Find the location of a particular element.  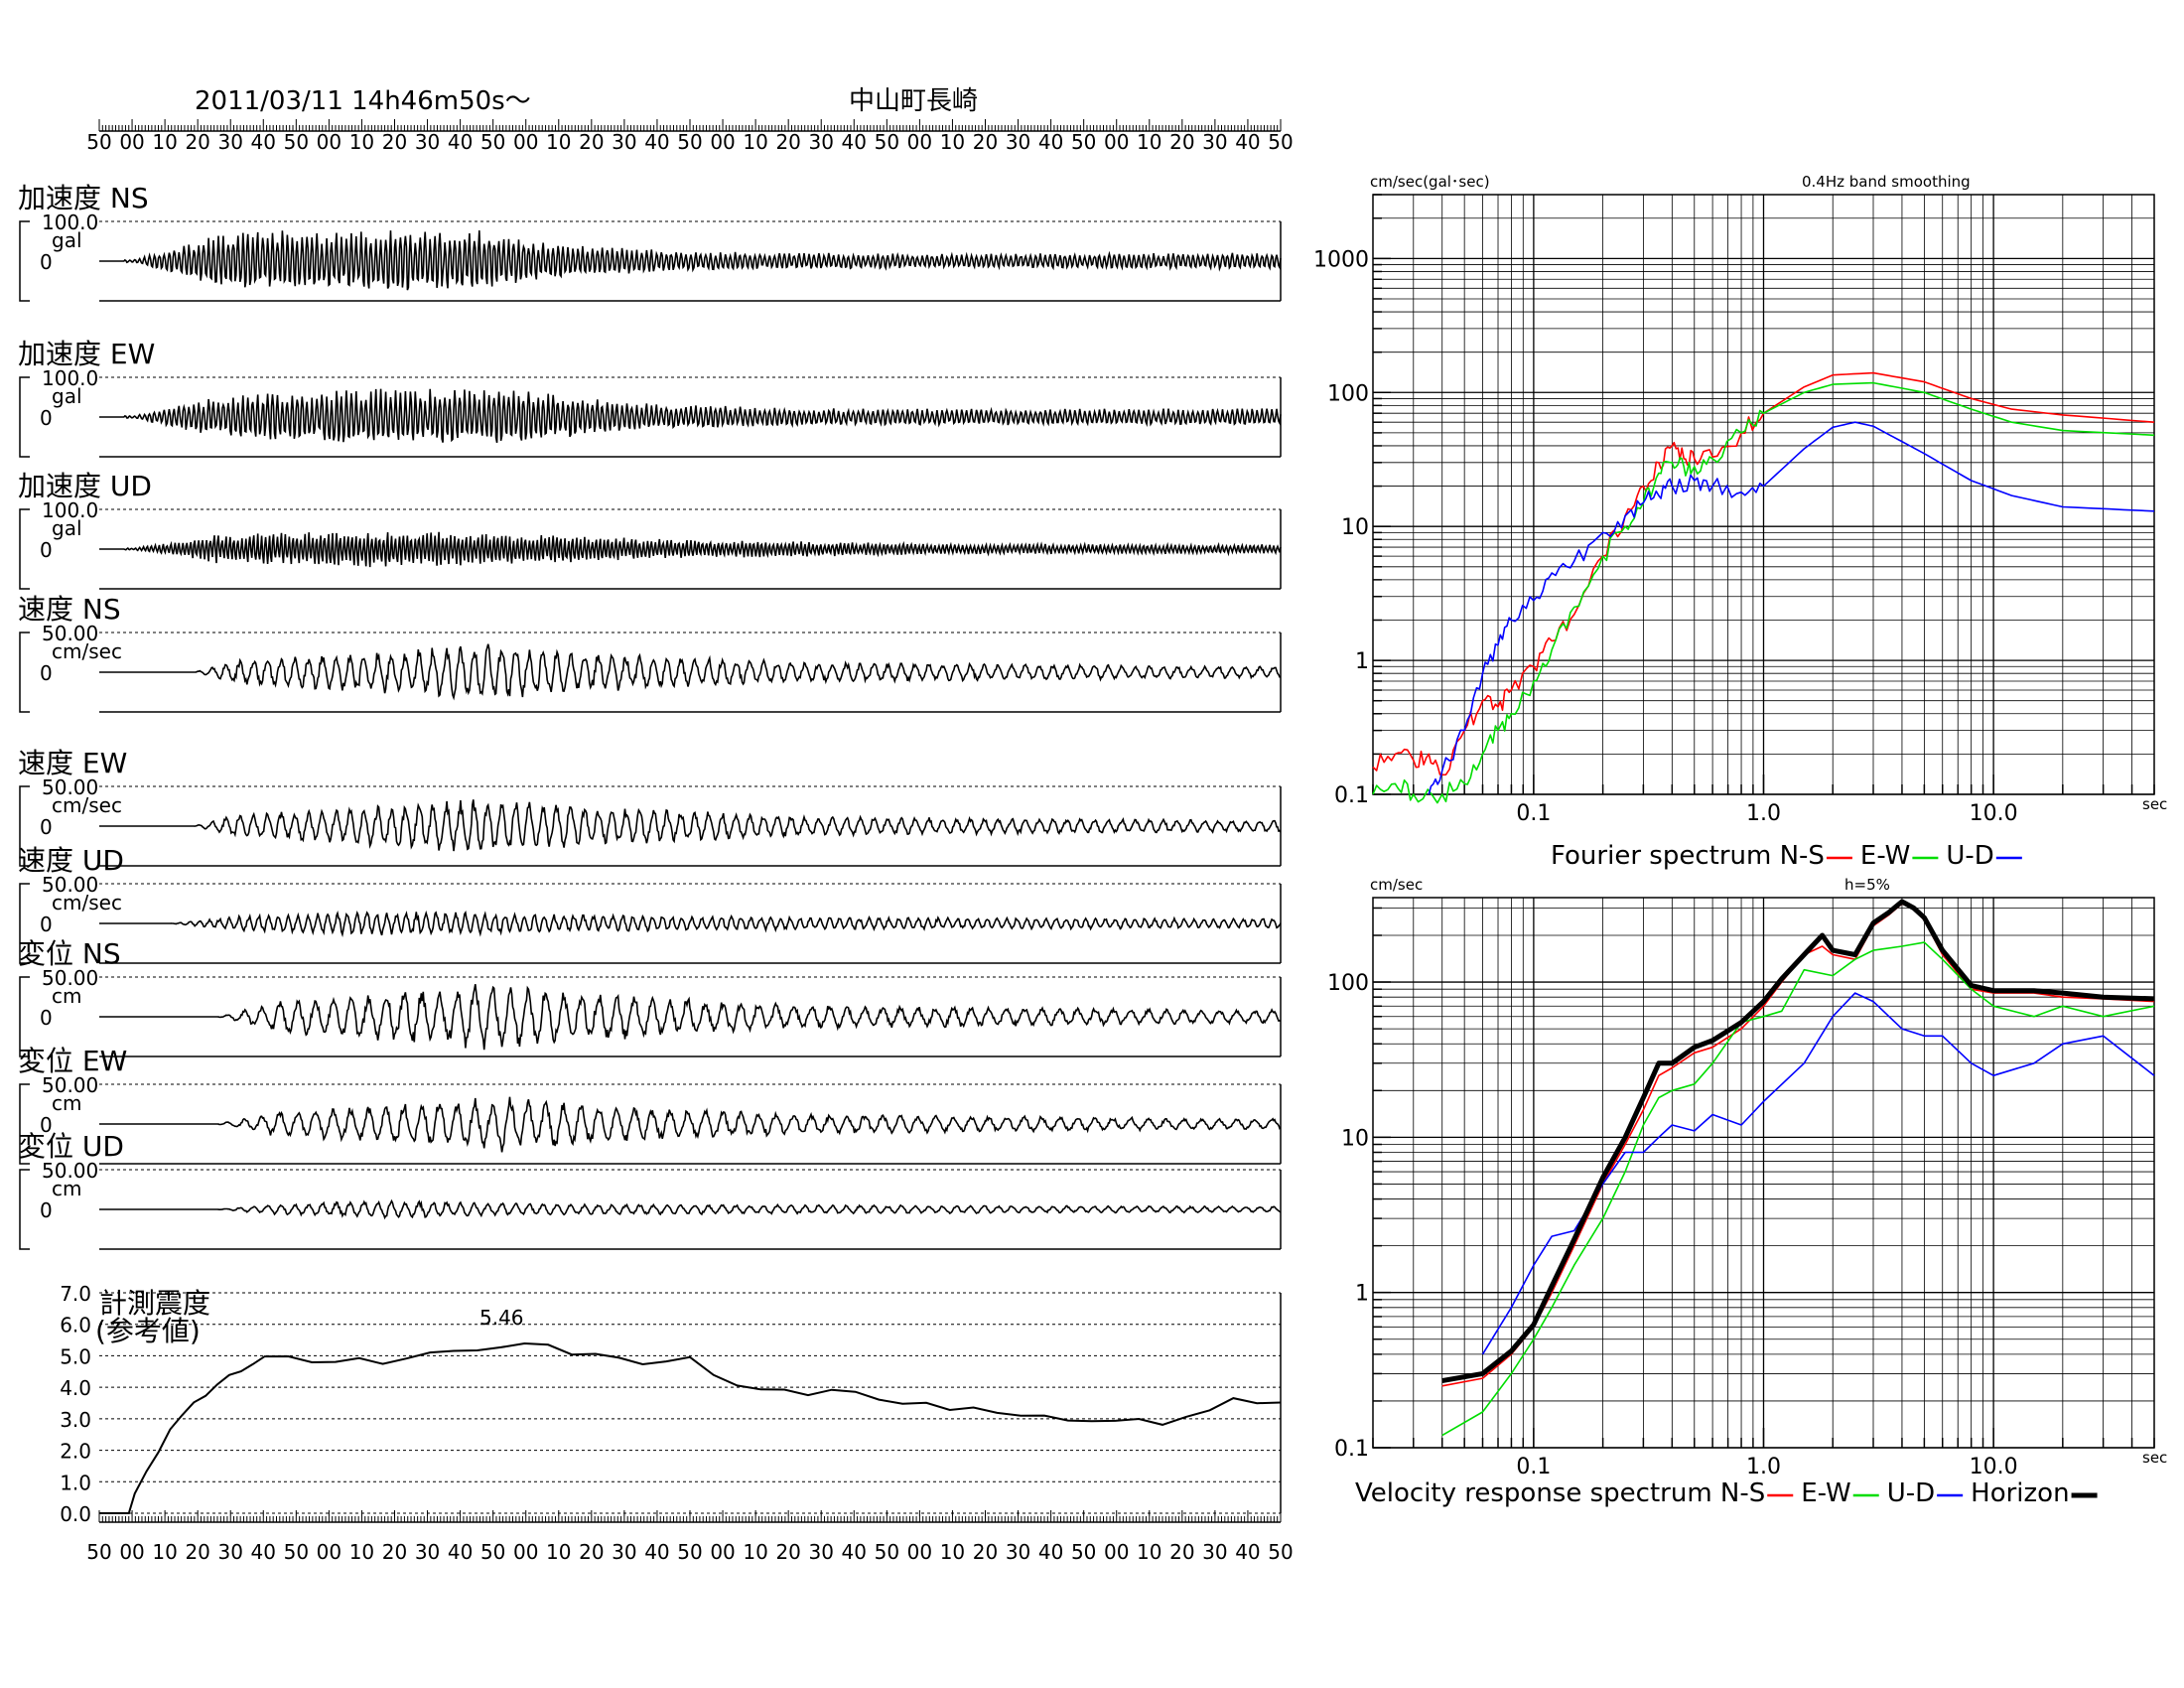

waveform-channel-label: 加速度 EW is located at coordinates (86, 354).